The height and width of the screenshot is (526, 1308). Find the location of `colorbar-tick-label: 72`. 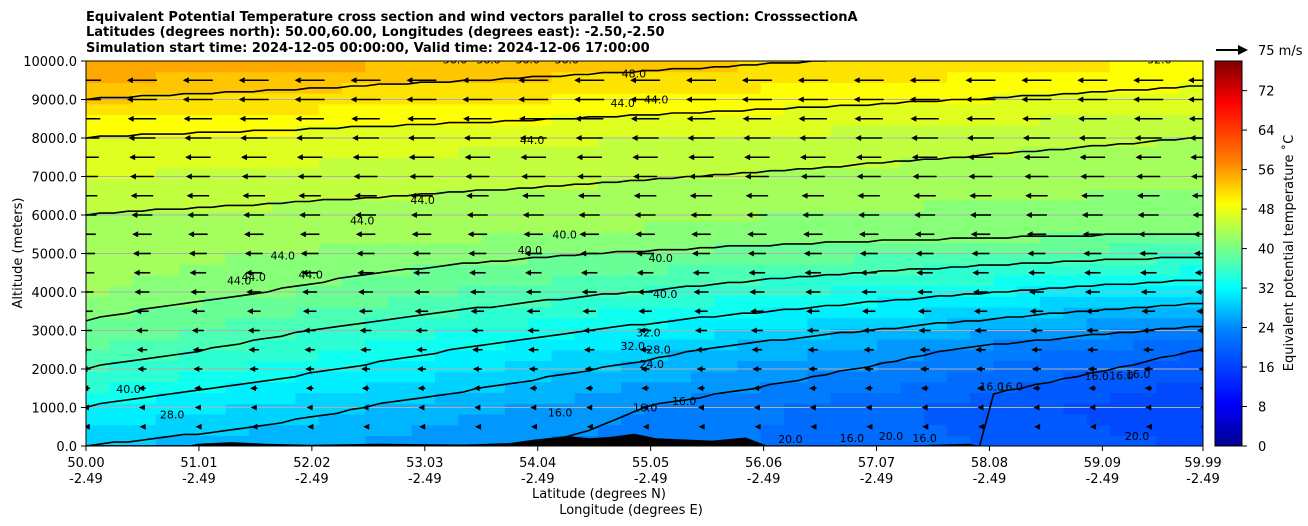

colorbar-tick-label: 72 is located at coordinates (1266, 92).